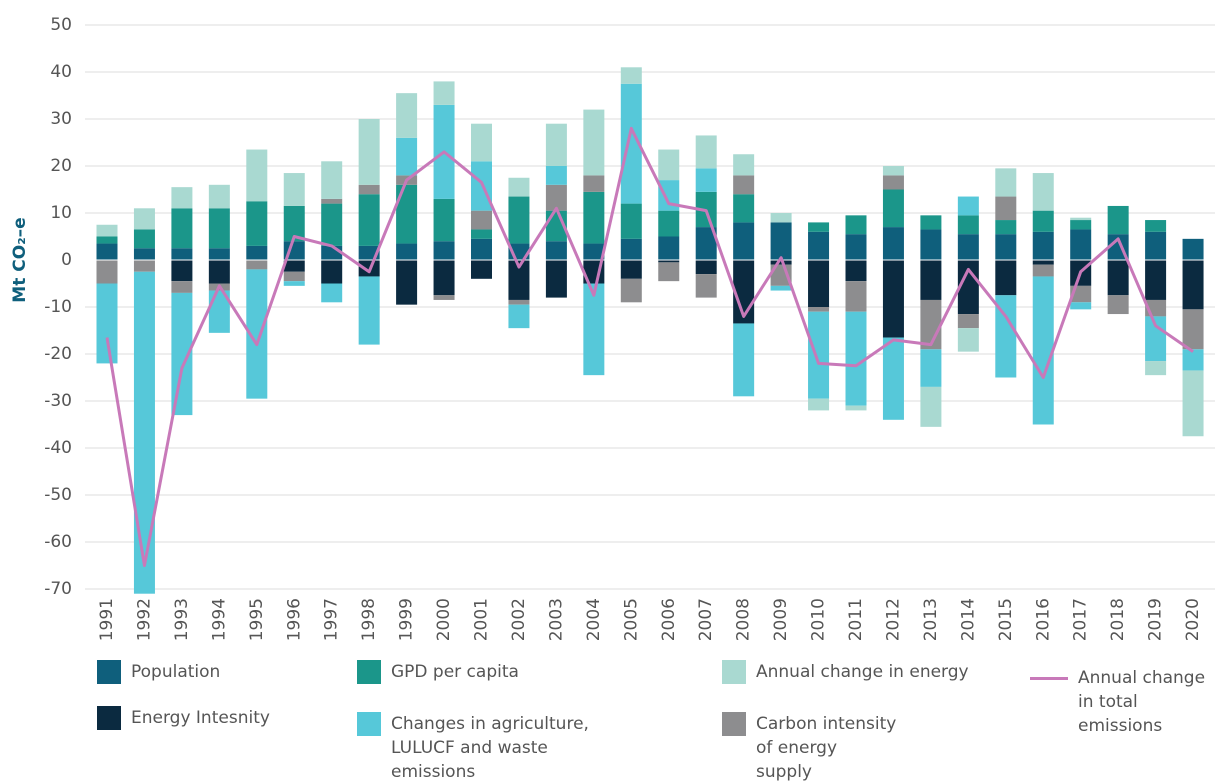 This screenshot has width=1227, height=784. What do you see at coordinates (968, 619) in the screenshot?
I see `x-tick-label: 2014` at bounding box center [968, 619].